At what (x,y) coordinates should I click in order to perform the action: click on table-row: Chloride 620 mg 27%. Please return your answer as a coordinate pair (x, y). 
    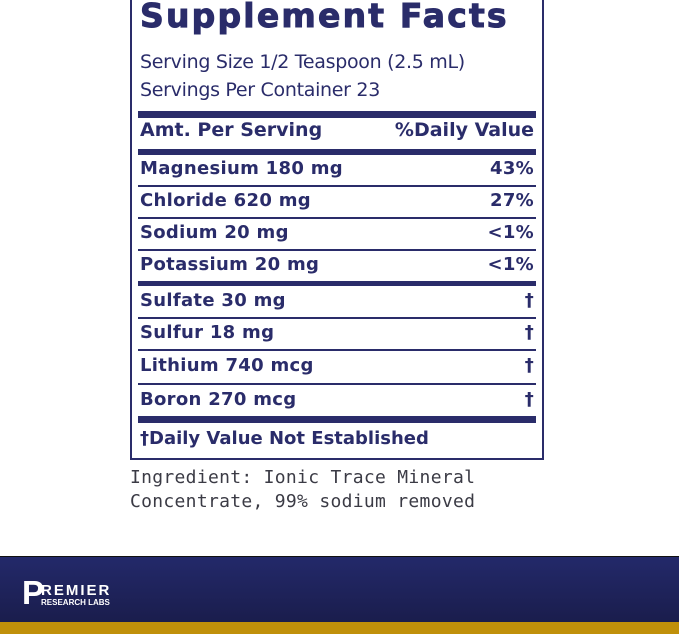
    Looking at the image, I should click on (337, 200).